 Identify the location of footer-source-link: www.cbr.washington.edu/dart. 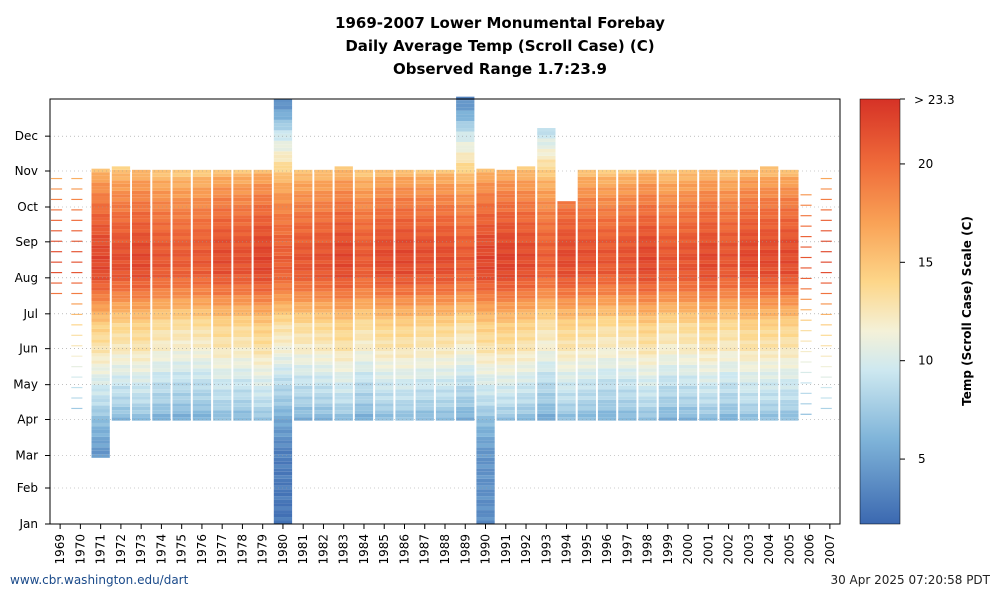
(99, 580).